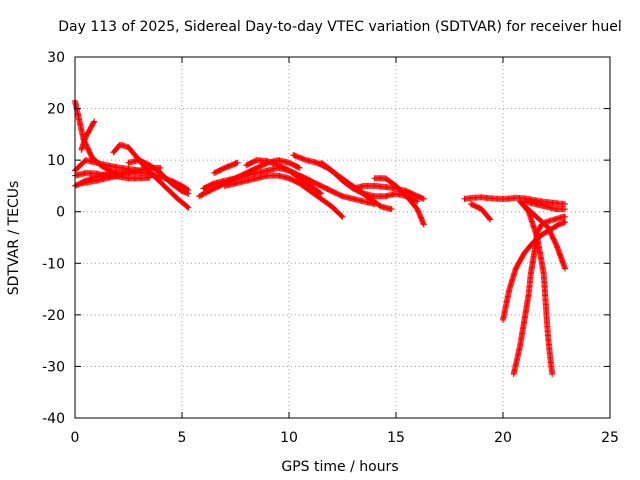 The width and height of the screenshot is (640, 480). I want to click on y-axis-label: SDTVAR / TECUs, so click(14, 238).